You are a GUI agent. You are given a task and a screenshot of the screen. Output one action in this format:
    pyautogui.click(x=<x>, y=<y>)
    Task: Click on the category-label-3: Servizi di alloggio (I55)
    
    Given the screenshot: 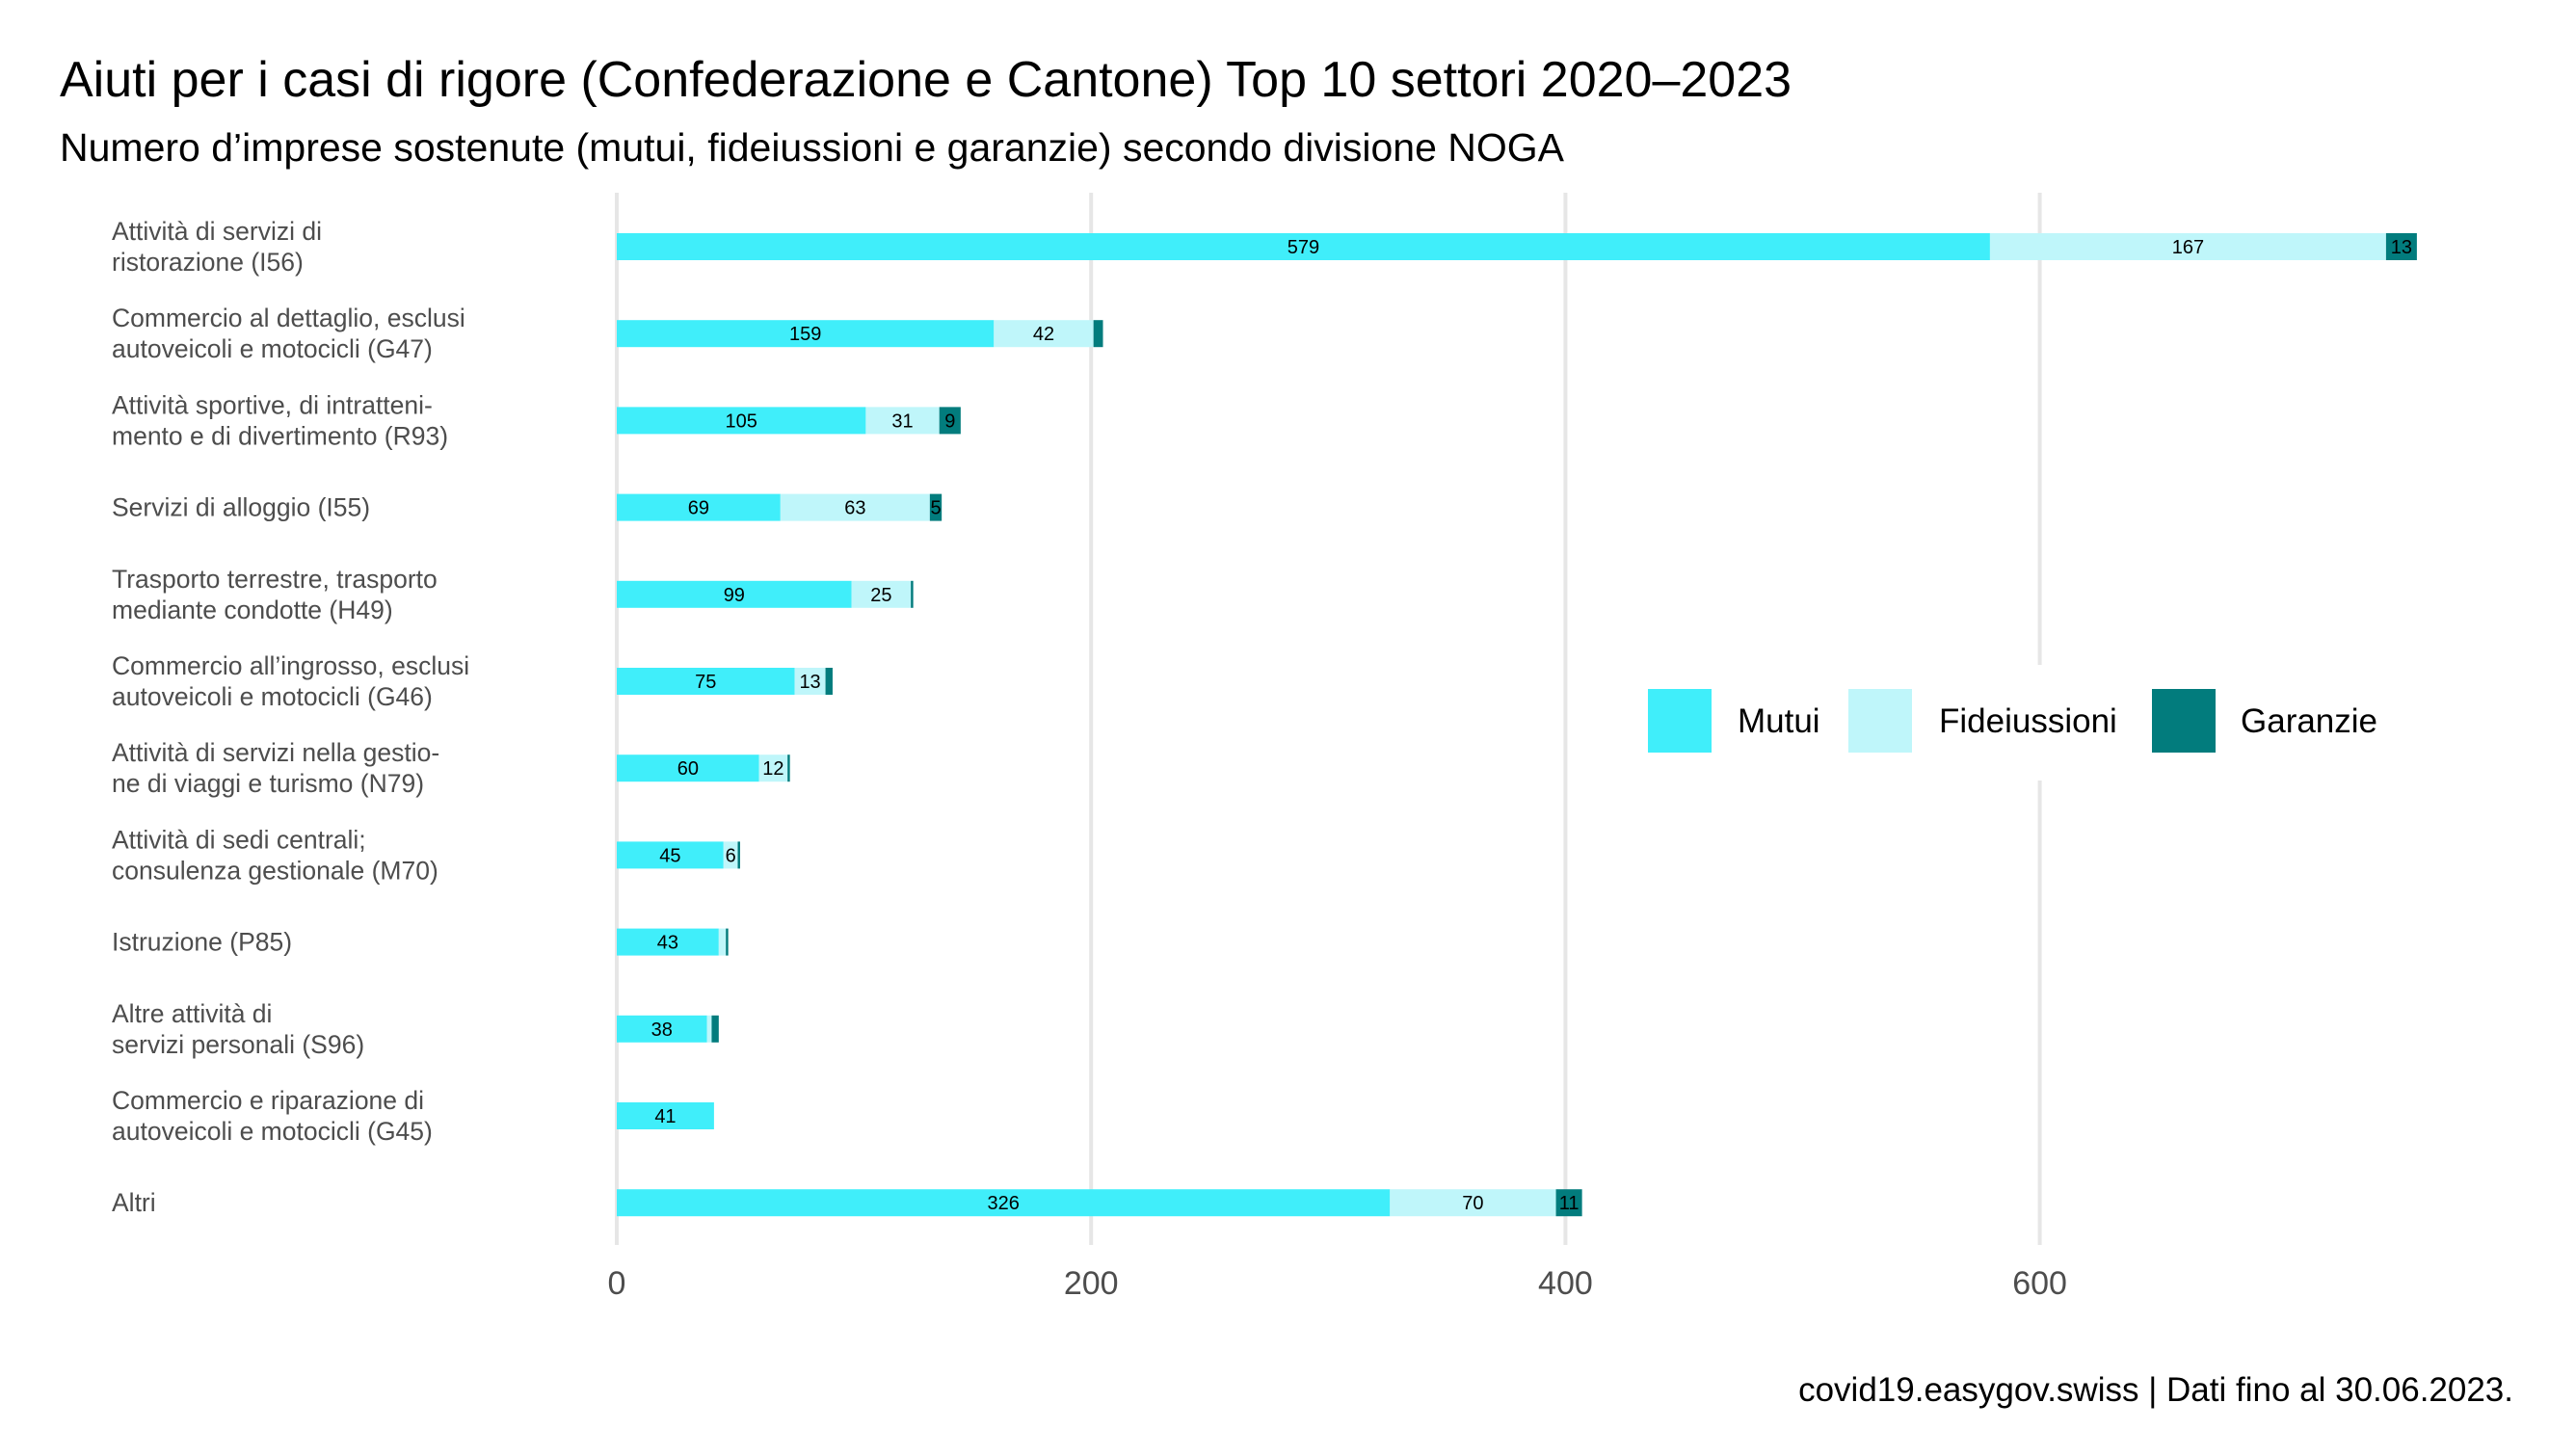 What is the action you would take?
    pyautogui.click(x=241, y=507)
    